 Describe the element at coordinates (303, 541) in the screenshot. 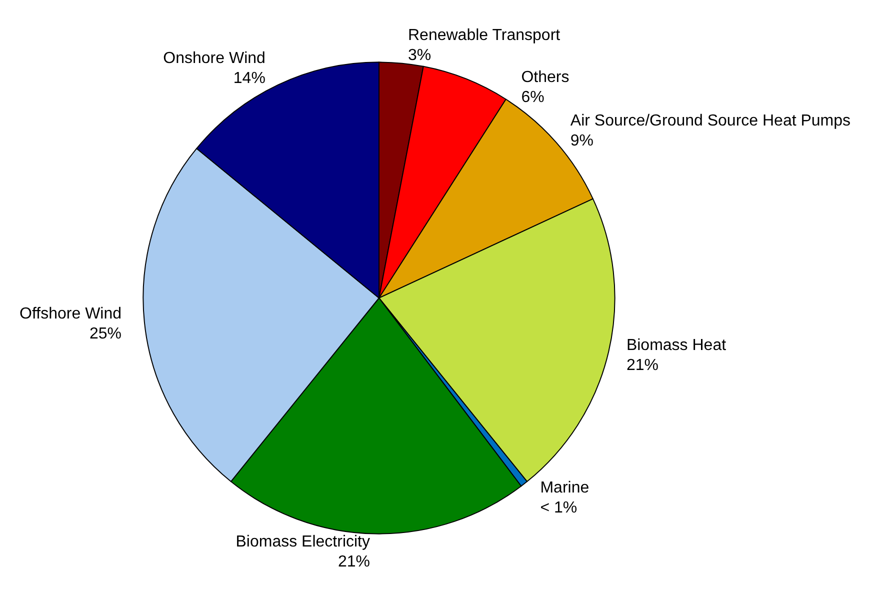

I see `slice-label: Biomass Electricity` at that location.